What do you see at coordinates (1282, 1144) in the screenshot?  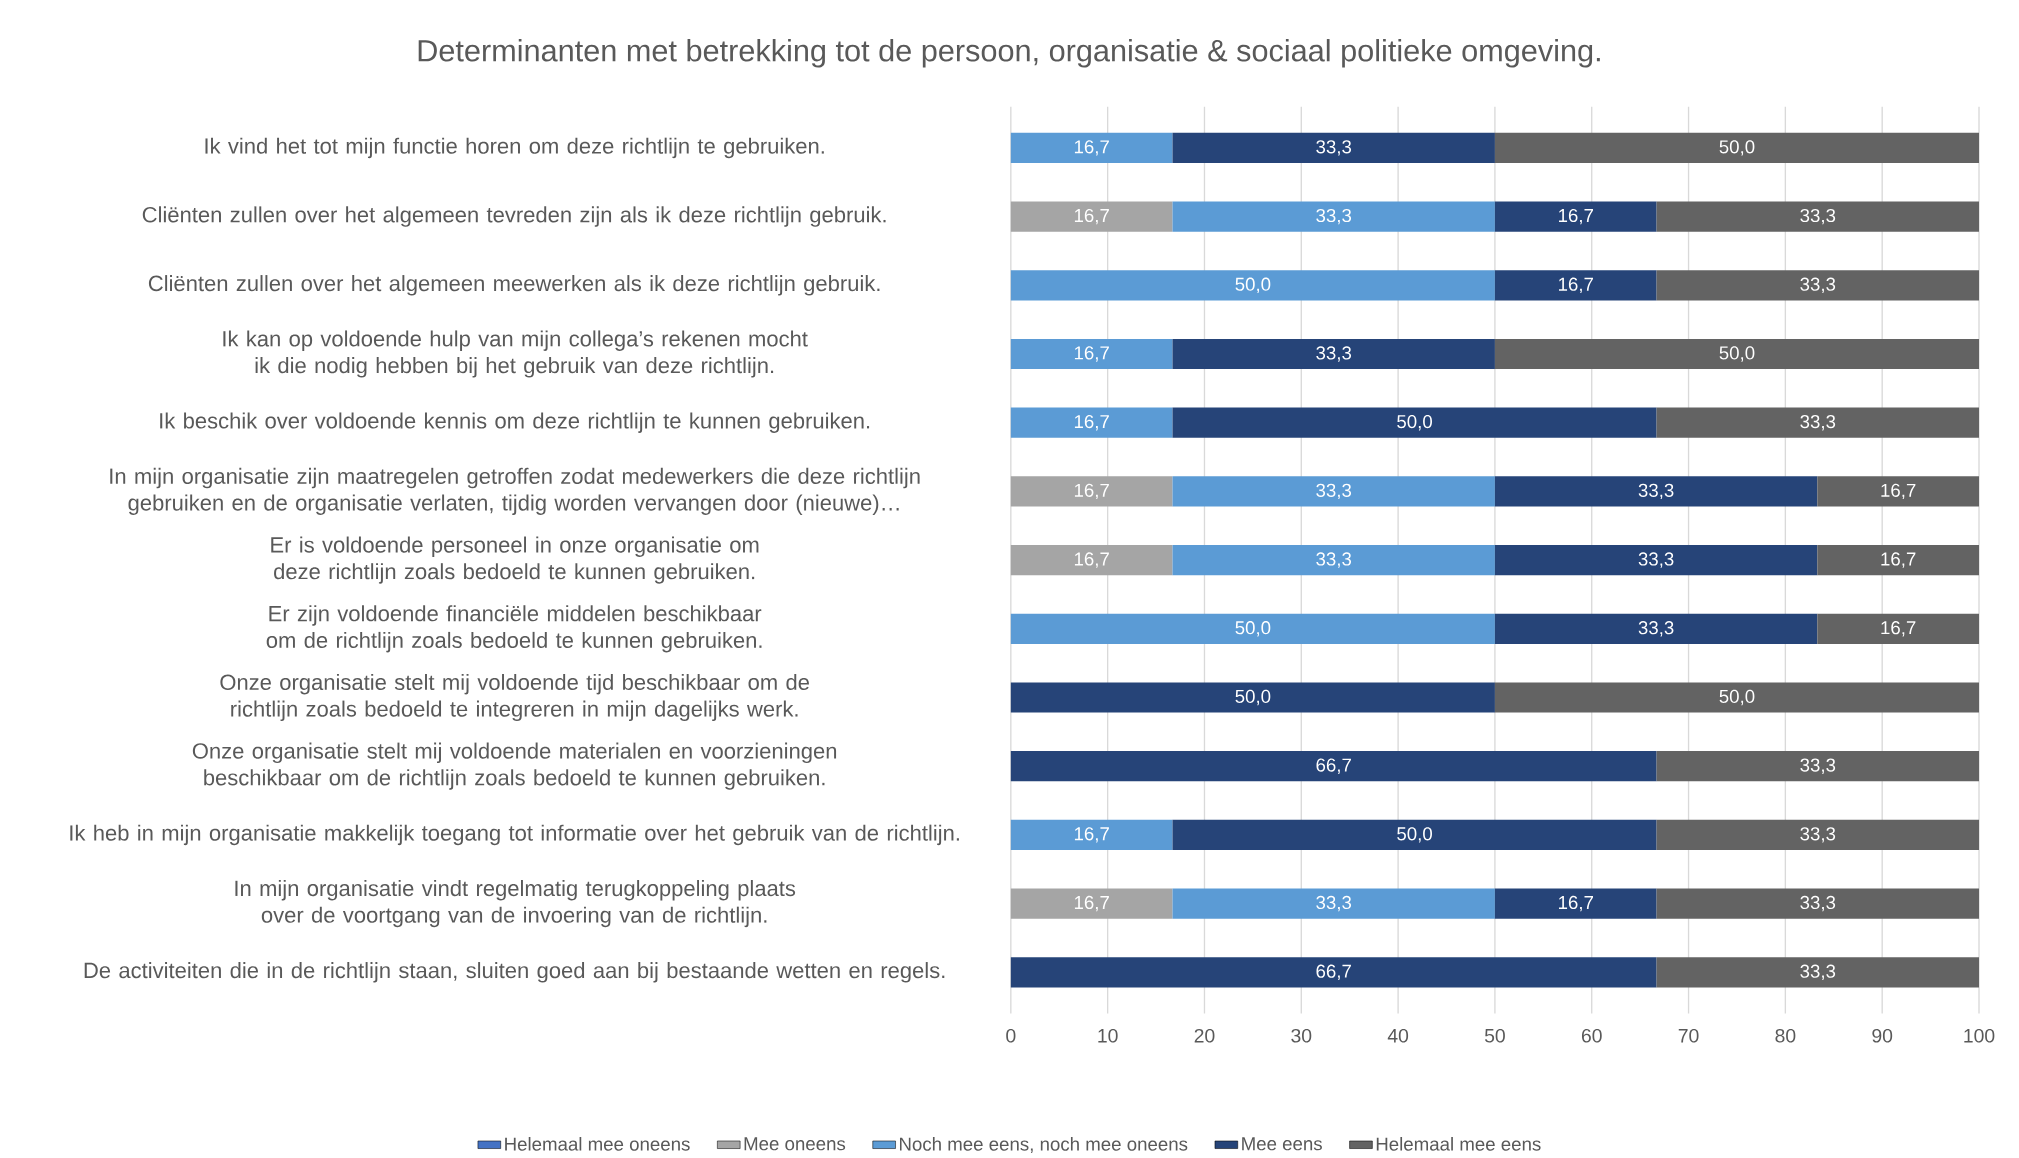 I see `legend-label: Mee eens` at bounding box center [1282, 1144].